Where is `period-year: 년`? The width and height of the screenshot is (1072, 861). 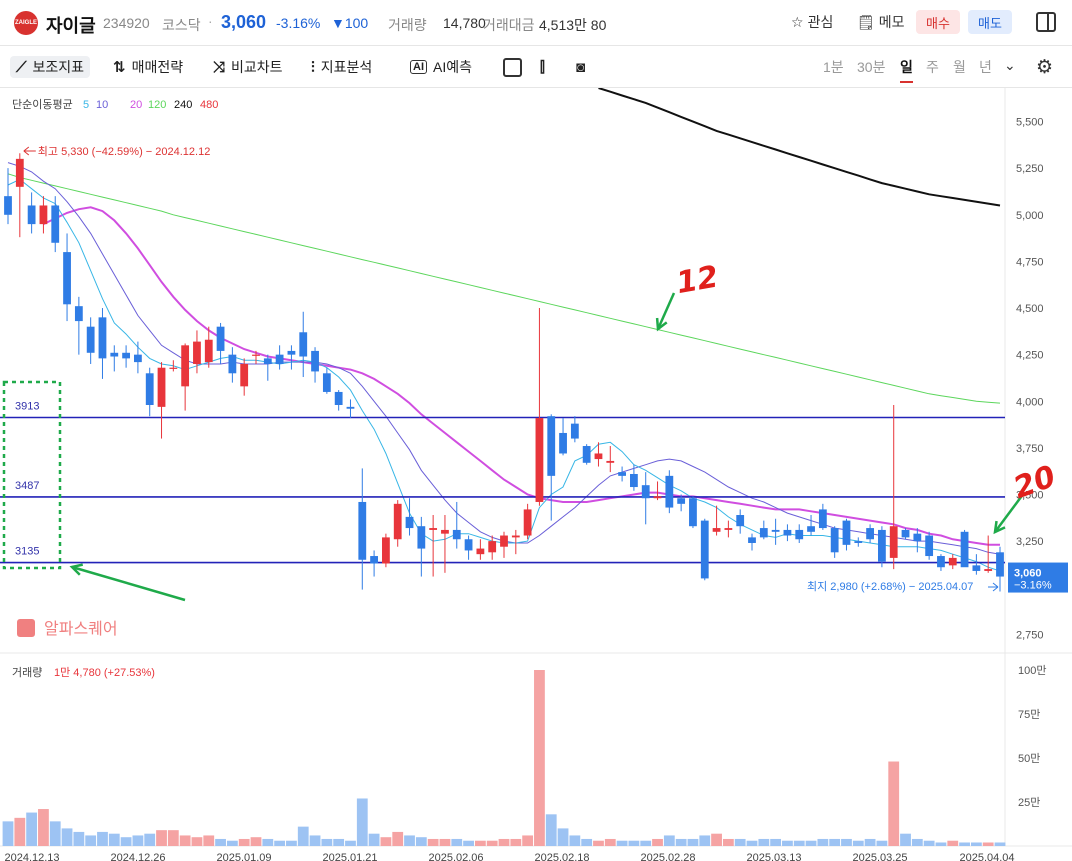
period-year: 년 is located at coordinates (985, 67).